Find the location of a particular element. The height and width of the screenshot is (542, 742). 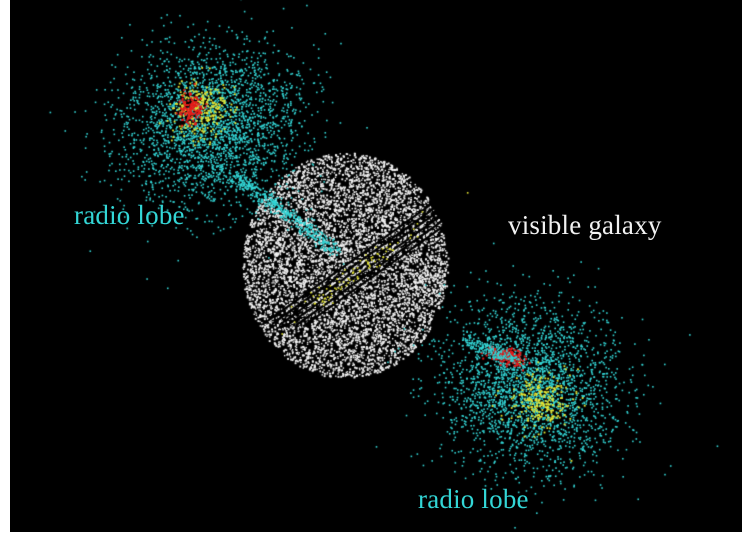

visible-galaxy-label: visible galaxy is located at coordinates (585, 225).